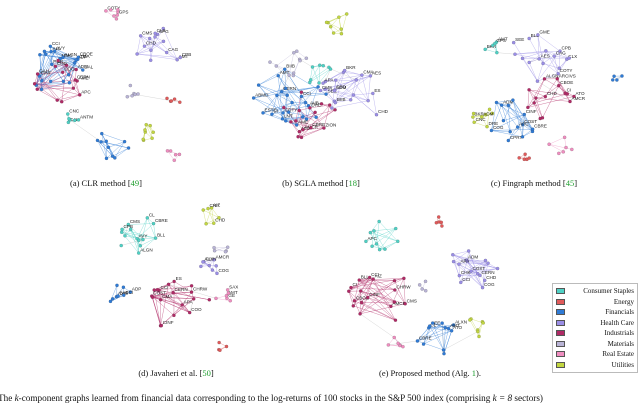 The height and width of the screenshot is (405, 640). Describe the element at coordinates (425, 337) in the screenshot. I see `node-label: CBRE` at that location.